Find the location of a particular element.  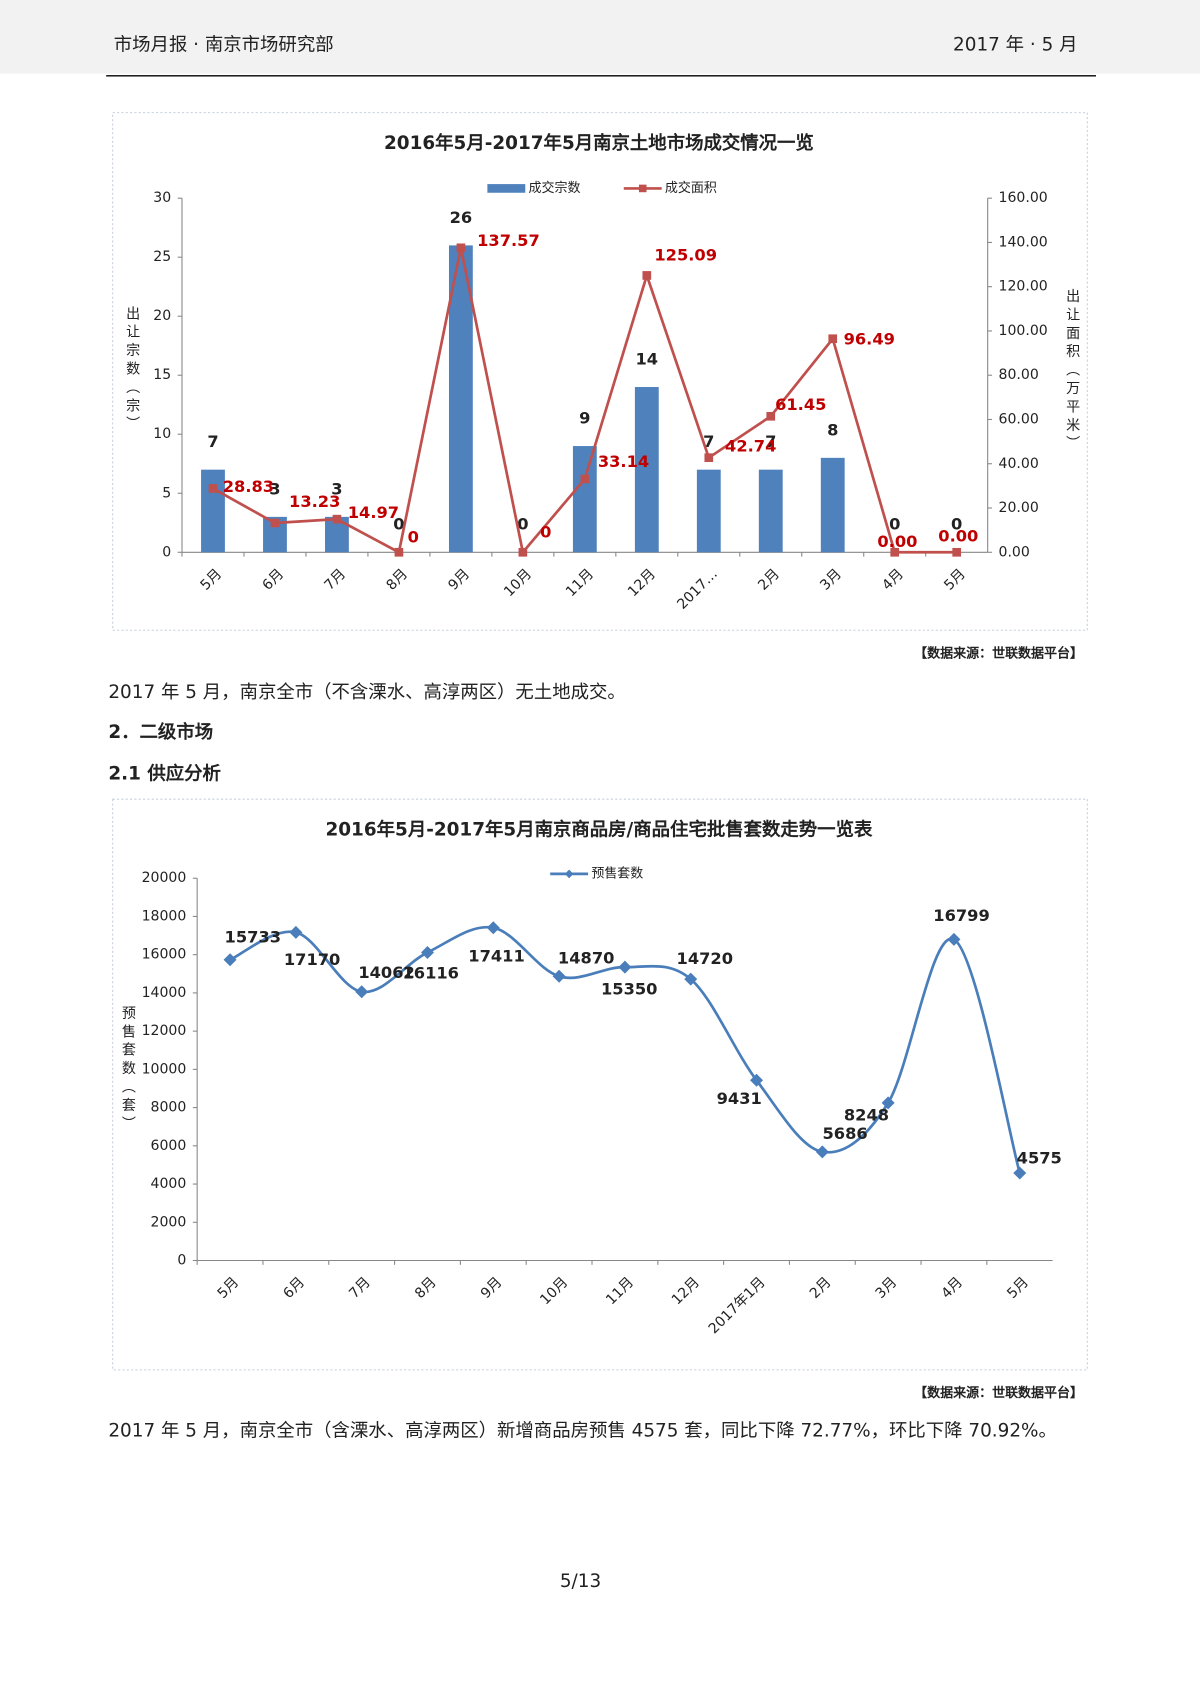

heading: 2．二级市场 is located at coordinates (160, 732).